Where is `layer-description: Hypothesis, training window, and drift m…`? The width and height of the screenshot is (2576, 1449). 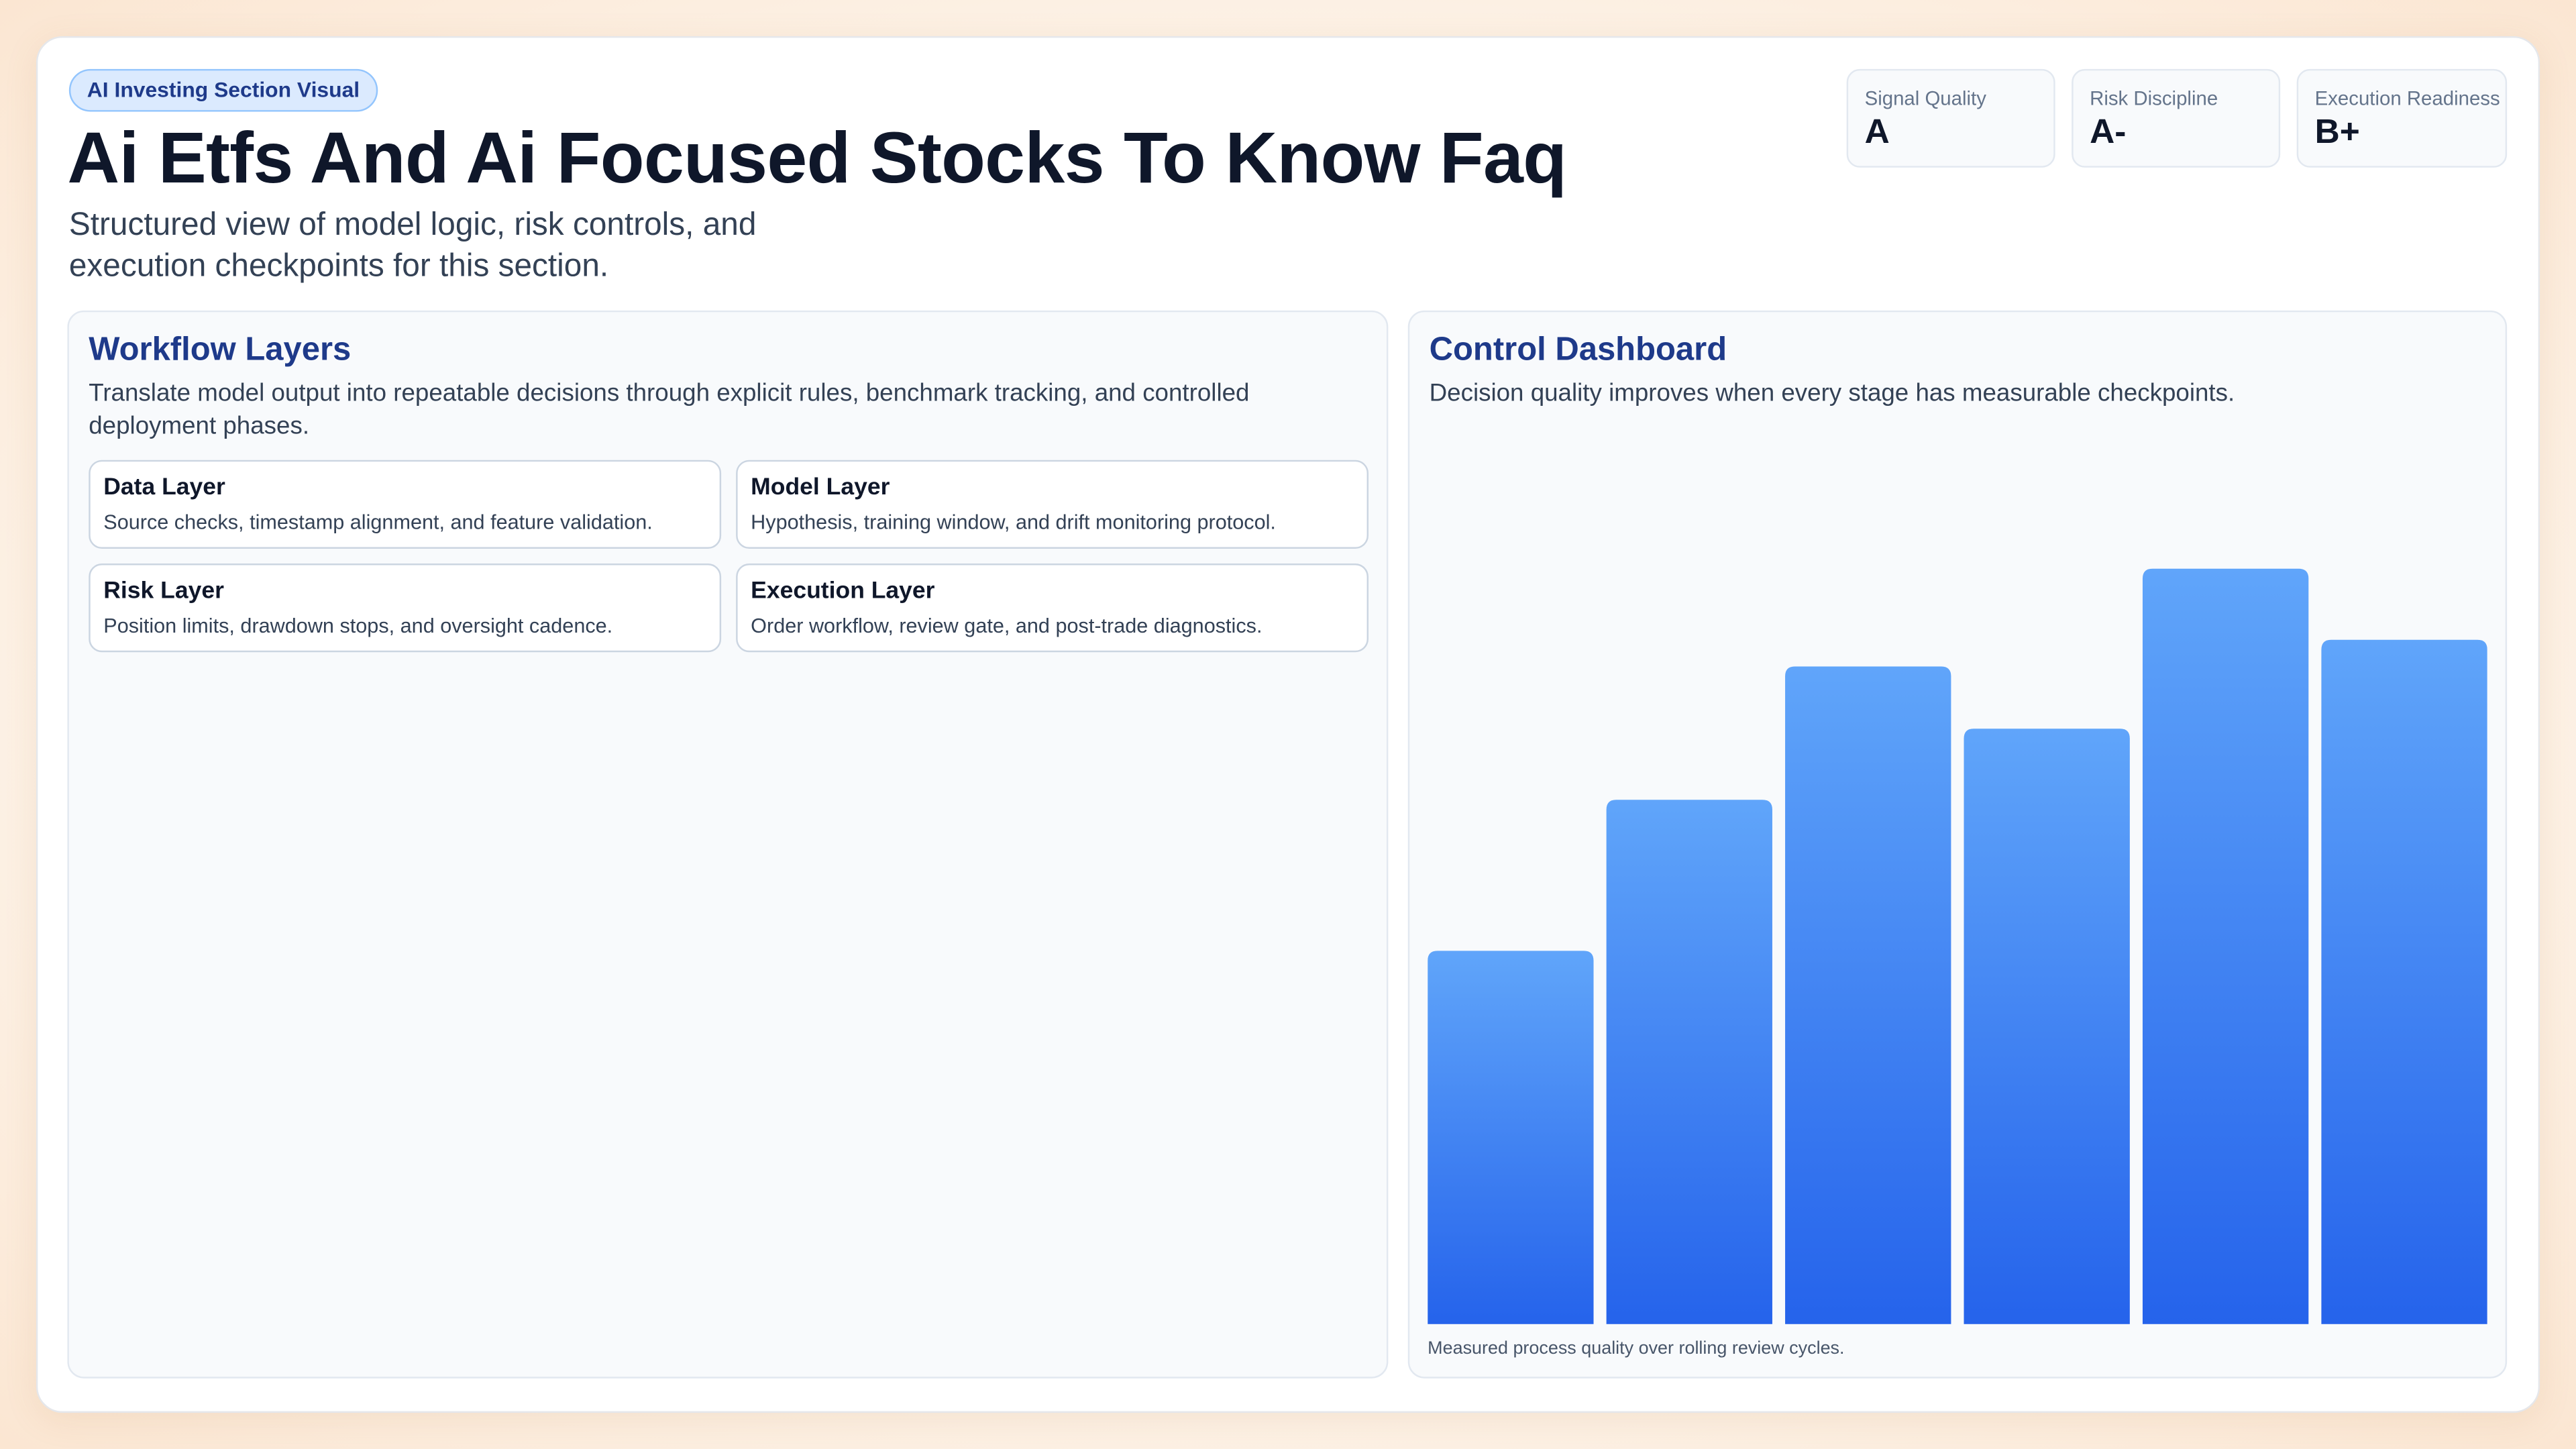 layer-description: Hypothesis, training window, and drift m… is located at coordinates (1013, 522).